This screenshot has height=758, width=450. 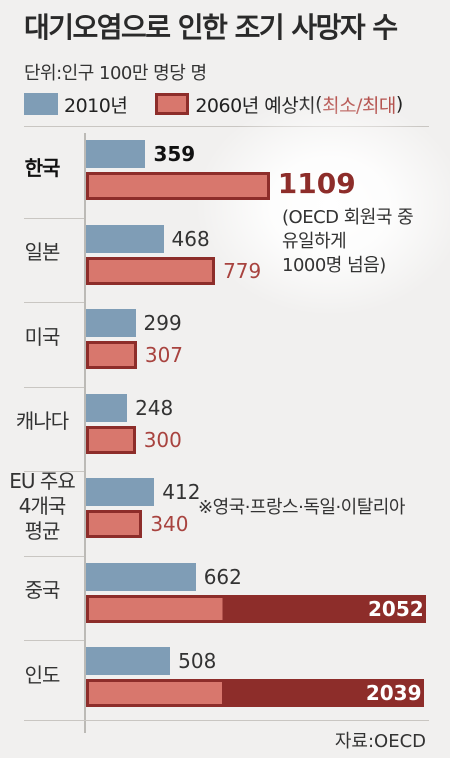 I want to click on category-label-line: 4개국, so click(x=42, y=505).